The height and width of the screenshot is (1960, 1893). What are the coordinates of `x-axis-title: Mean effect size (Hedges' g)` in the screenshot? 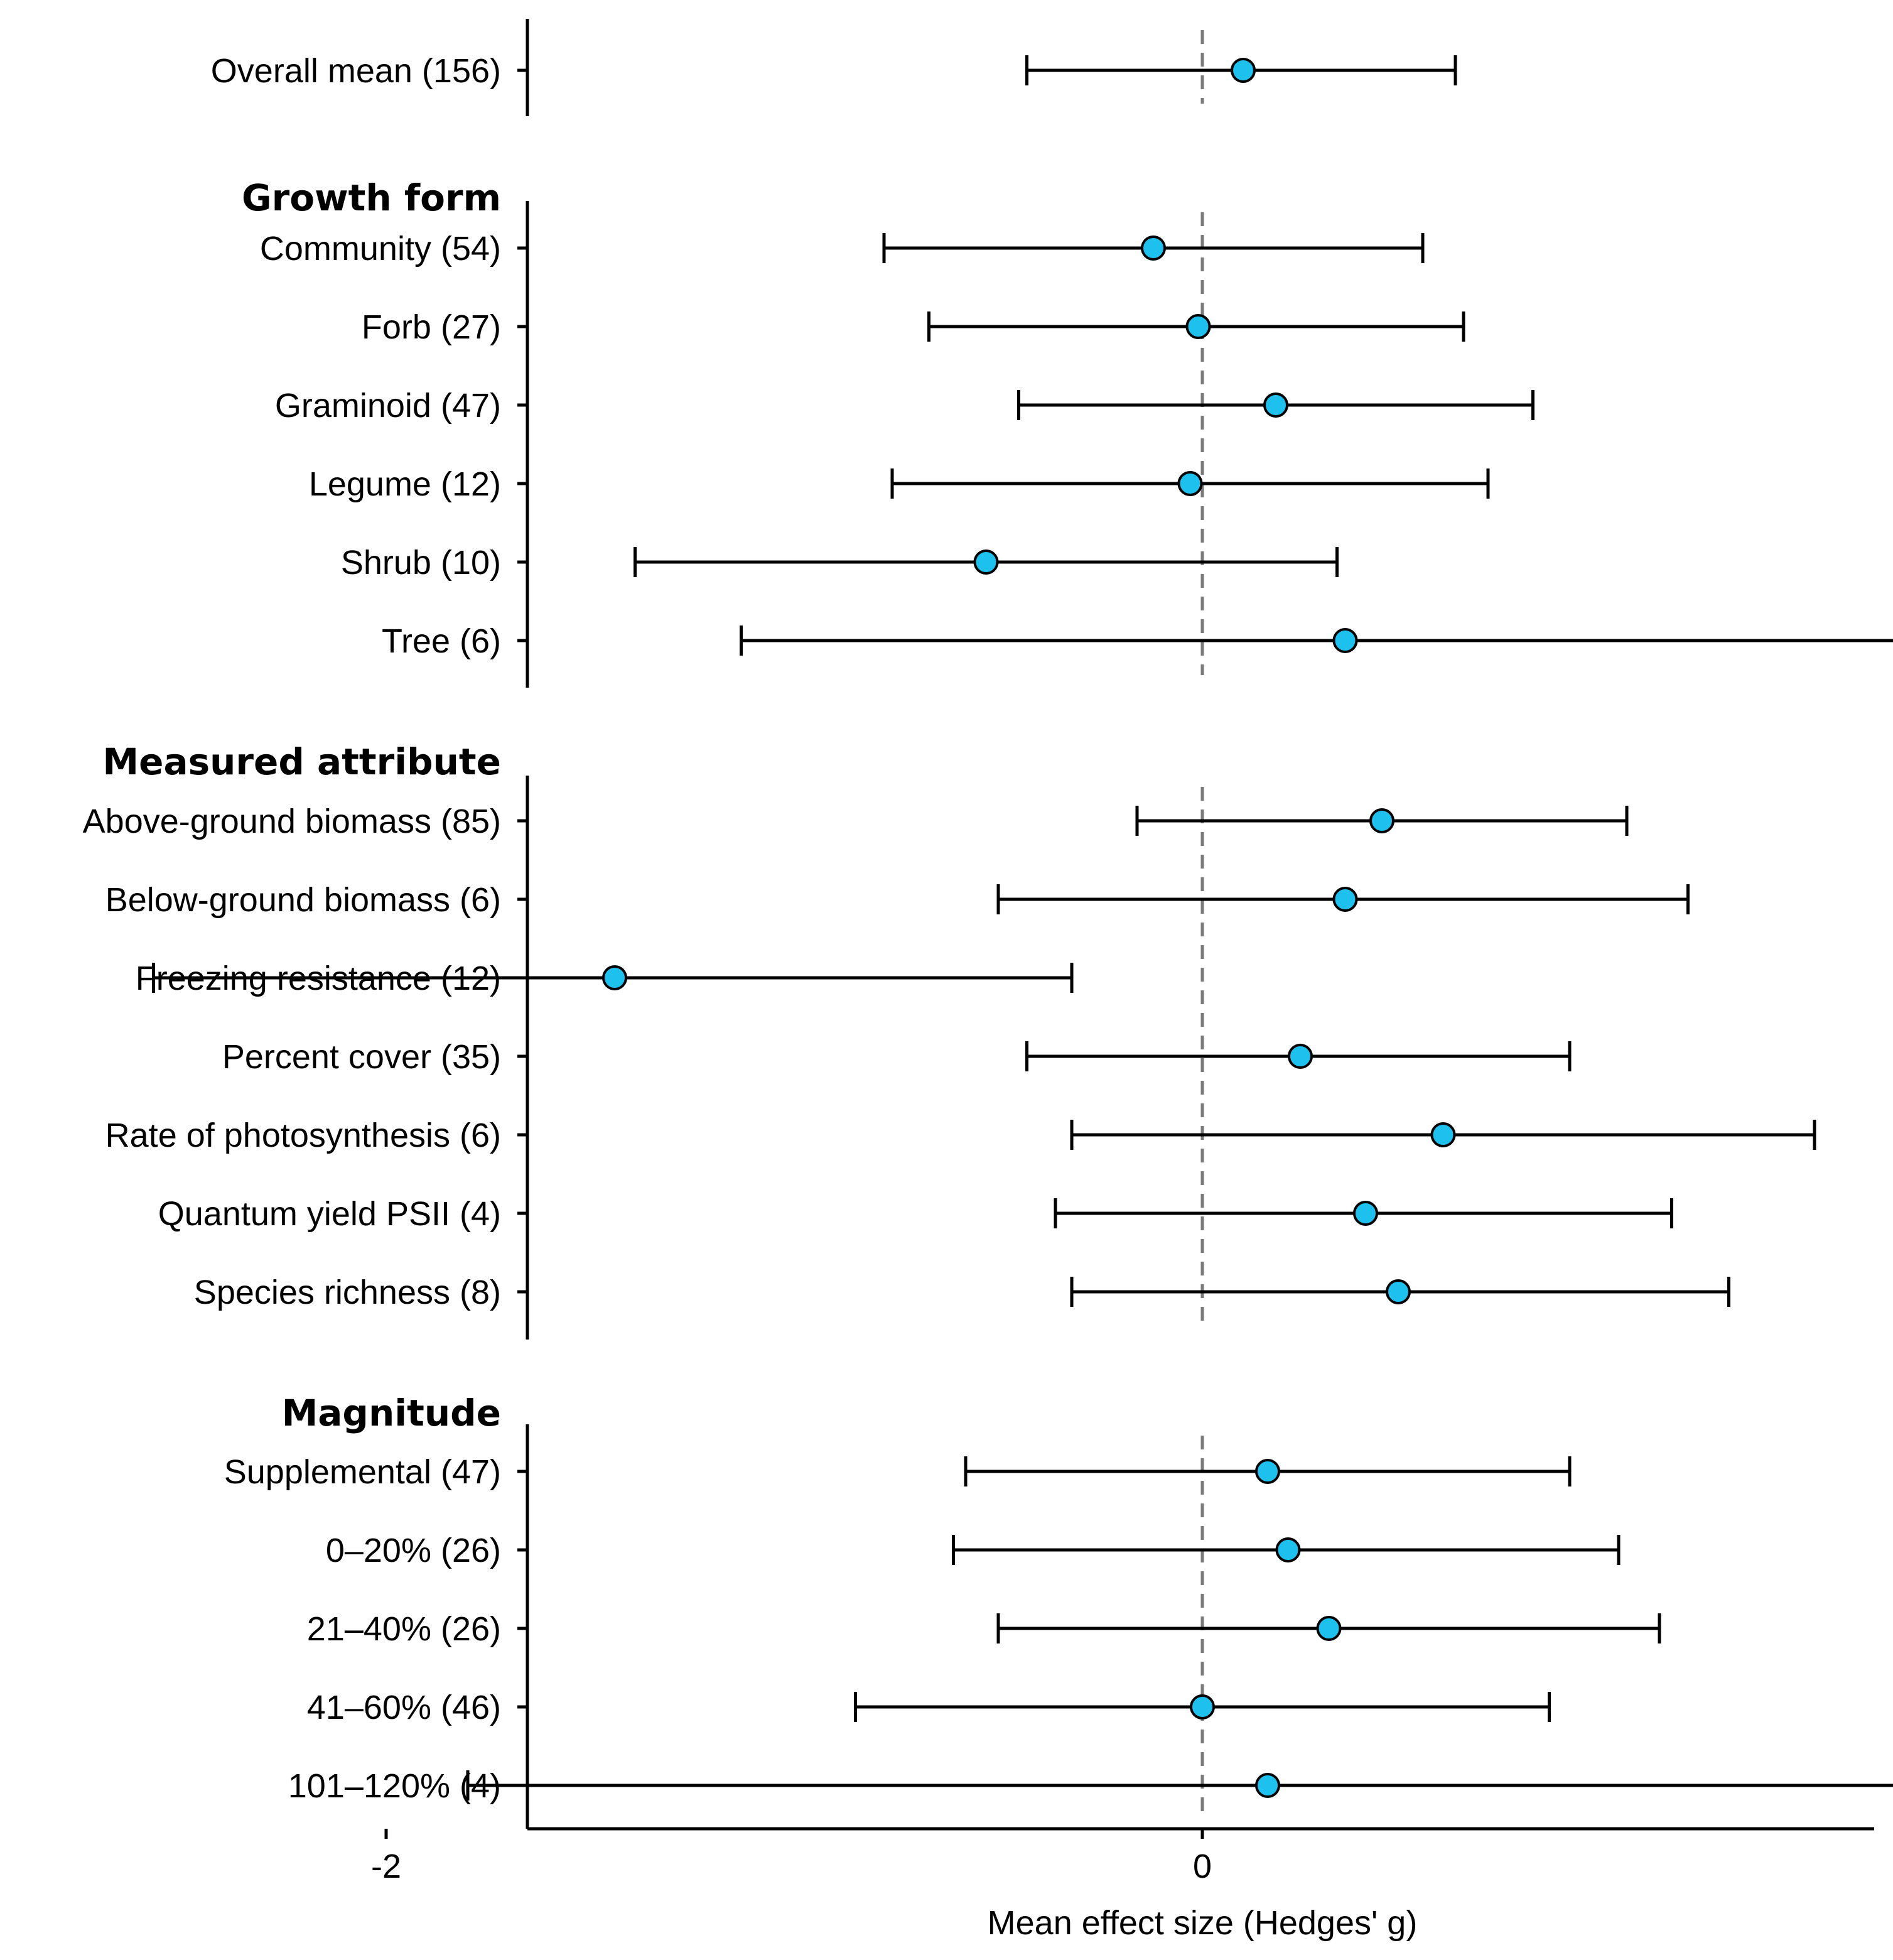 It's located at (1203, 1923).